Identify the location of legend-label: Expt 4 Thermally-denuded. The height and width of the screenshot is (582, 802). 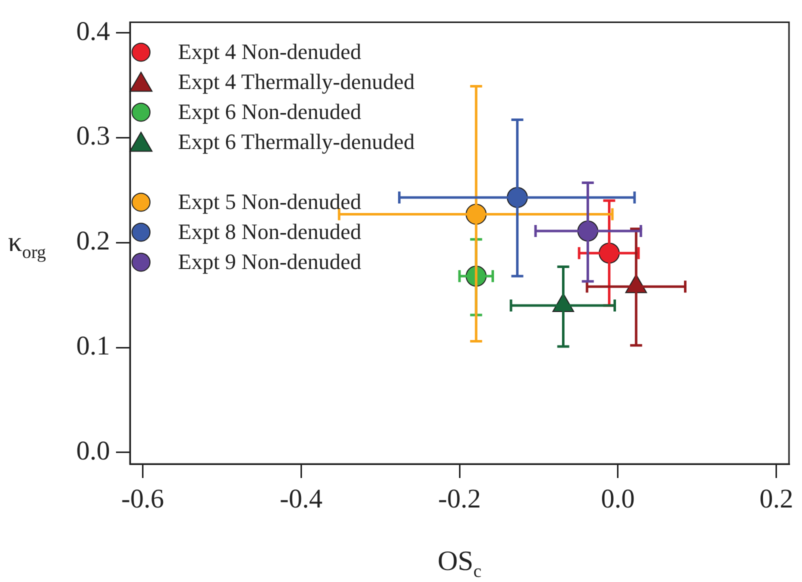
(296, 81).